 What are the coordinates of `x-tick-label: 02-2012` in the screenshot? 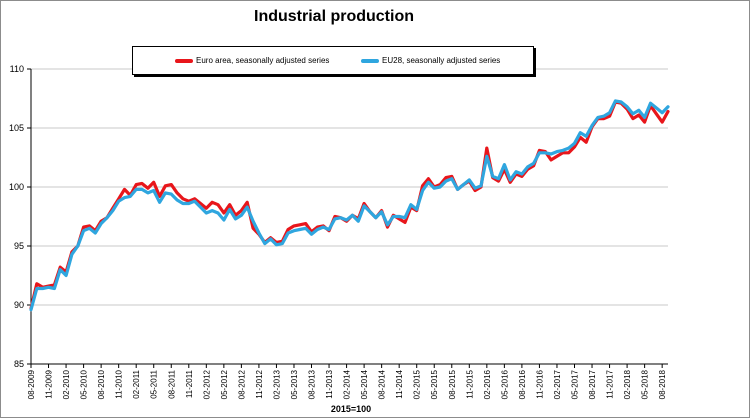 It's located at (206, 384).